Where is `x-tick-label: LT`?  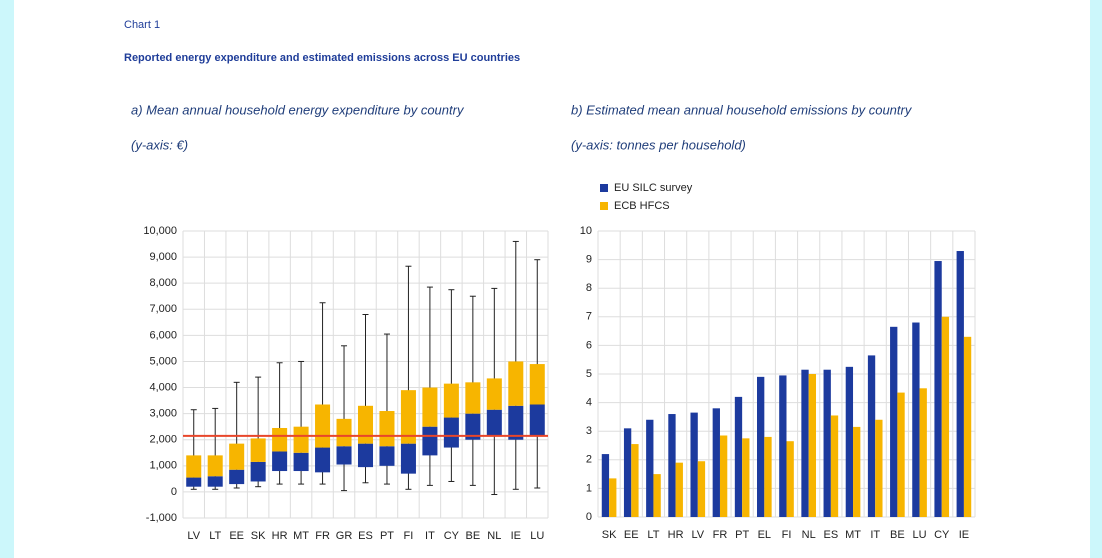 x-tick-label: LT is located at coordinates (653, 535).